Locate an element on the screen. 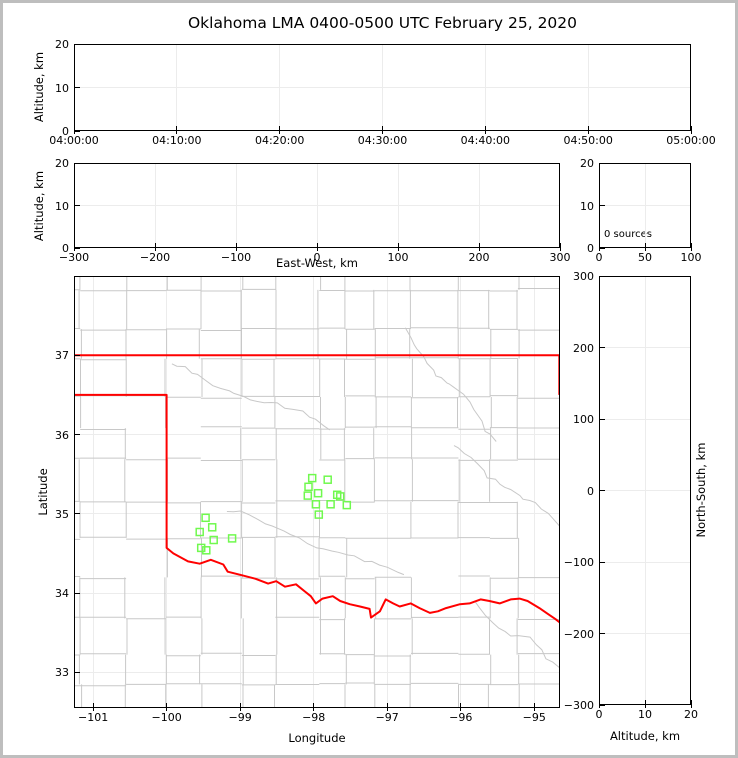  ylabel-latitude: Latitude is located at coordinates (43, 492).